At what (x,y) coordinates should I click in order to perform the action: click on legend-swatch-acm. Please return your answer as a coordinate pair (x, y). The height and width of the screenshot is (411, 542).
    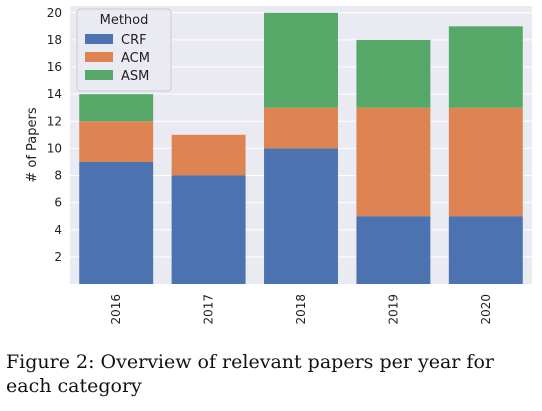
    Looking at the image, I should click on (99, 57).